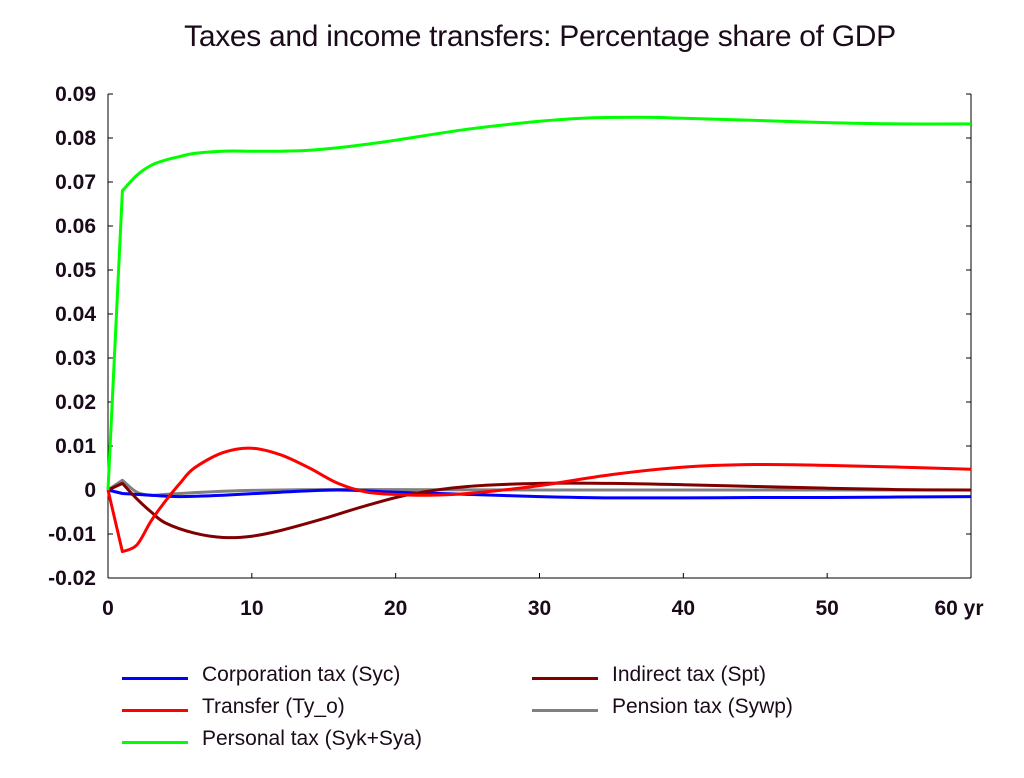  I want to click on y-tick-label: -0.01, so click(72, 534).